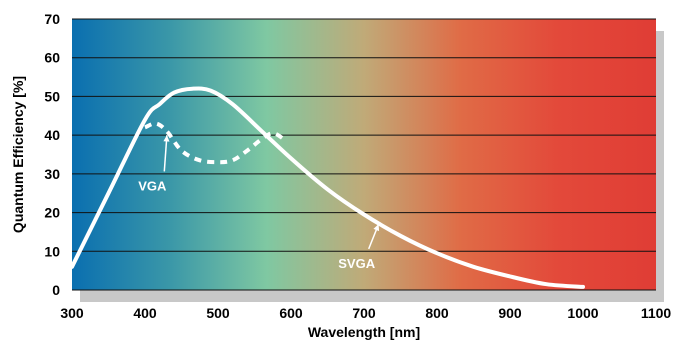  I want to click on y-axis-title: Quantum Efficiency [%], so click(18, 154).